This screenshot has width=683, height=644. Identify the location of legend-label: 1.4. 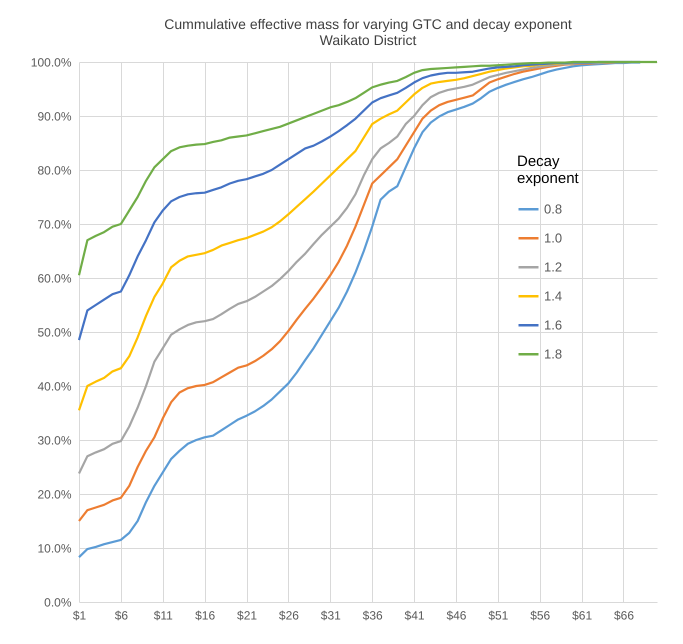
(553, 296).